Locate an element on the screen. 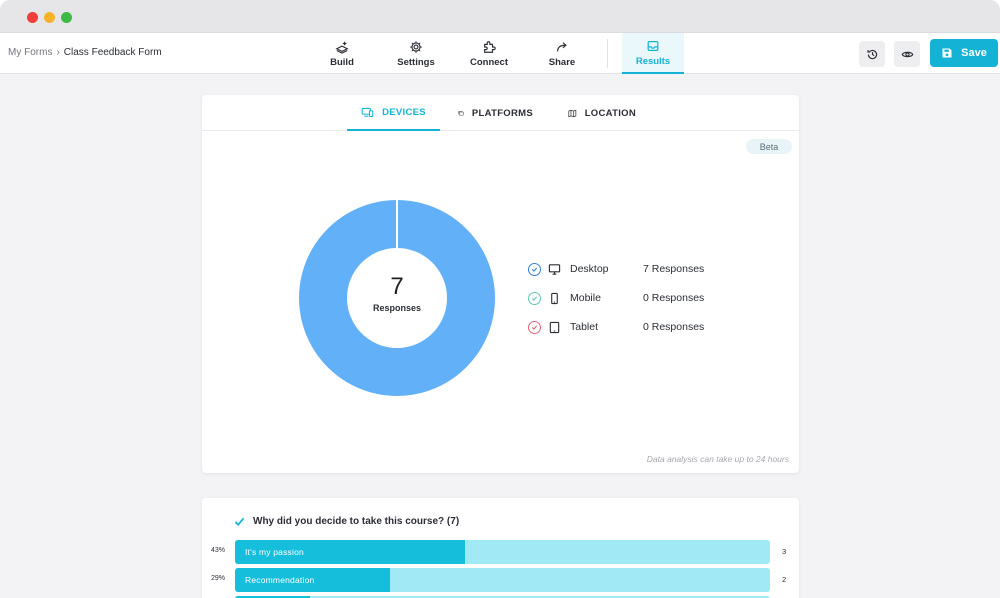 This screenshot has height=598, width=1000. eye-icon is located at coordinates (907, 54).